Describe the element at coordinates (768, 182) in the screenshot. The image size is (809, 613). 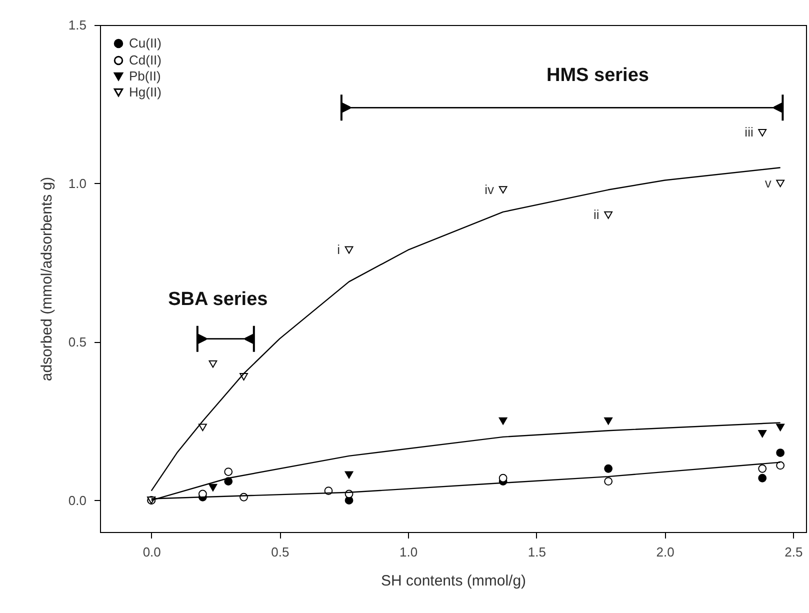
I see `annotation: v` at that location.